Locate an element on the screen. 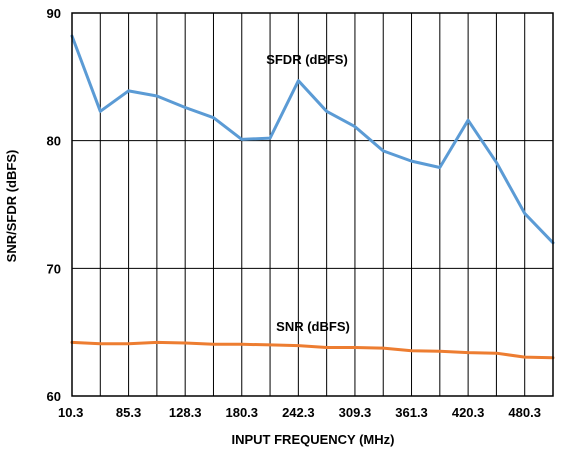  x-tick-label: 10.3 is located at coordinates (70, 412).